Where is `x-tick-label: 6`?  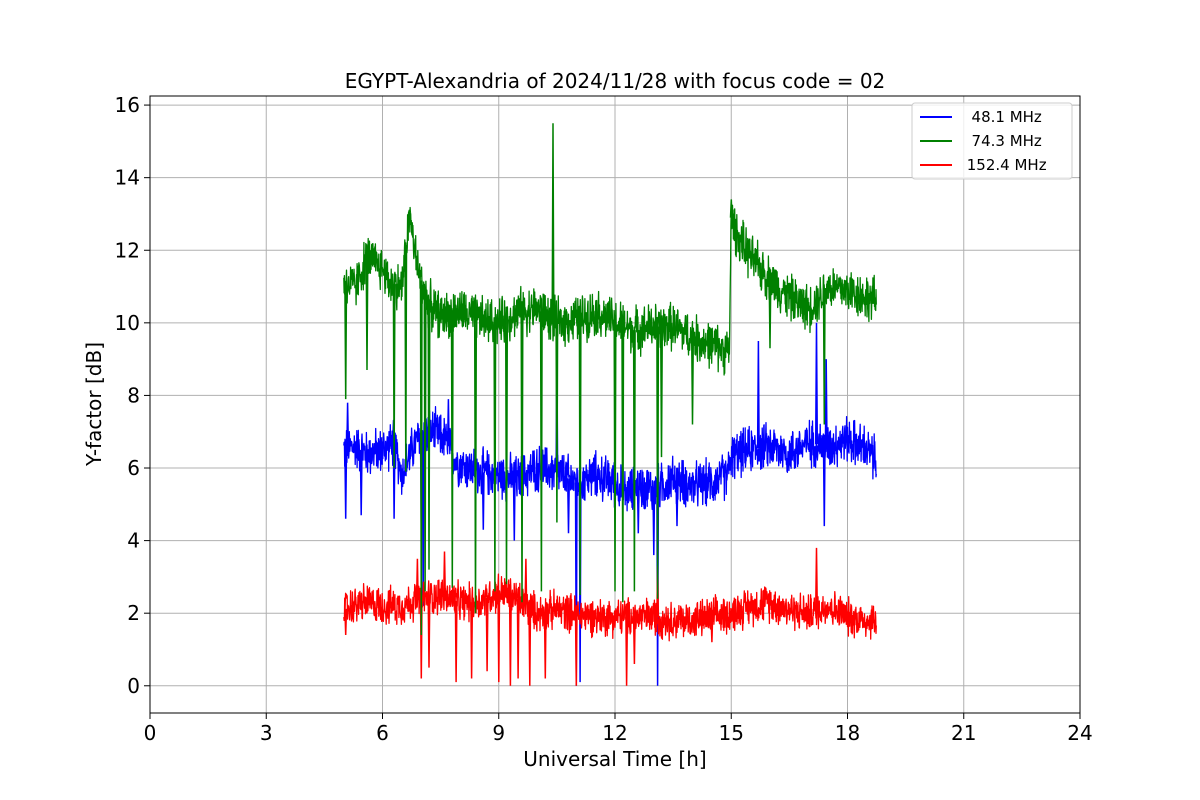 x-tick-label: 6 is located at coordinates (382, 733).